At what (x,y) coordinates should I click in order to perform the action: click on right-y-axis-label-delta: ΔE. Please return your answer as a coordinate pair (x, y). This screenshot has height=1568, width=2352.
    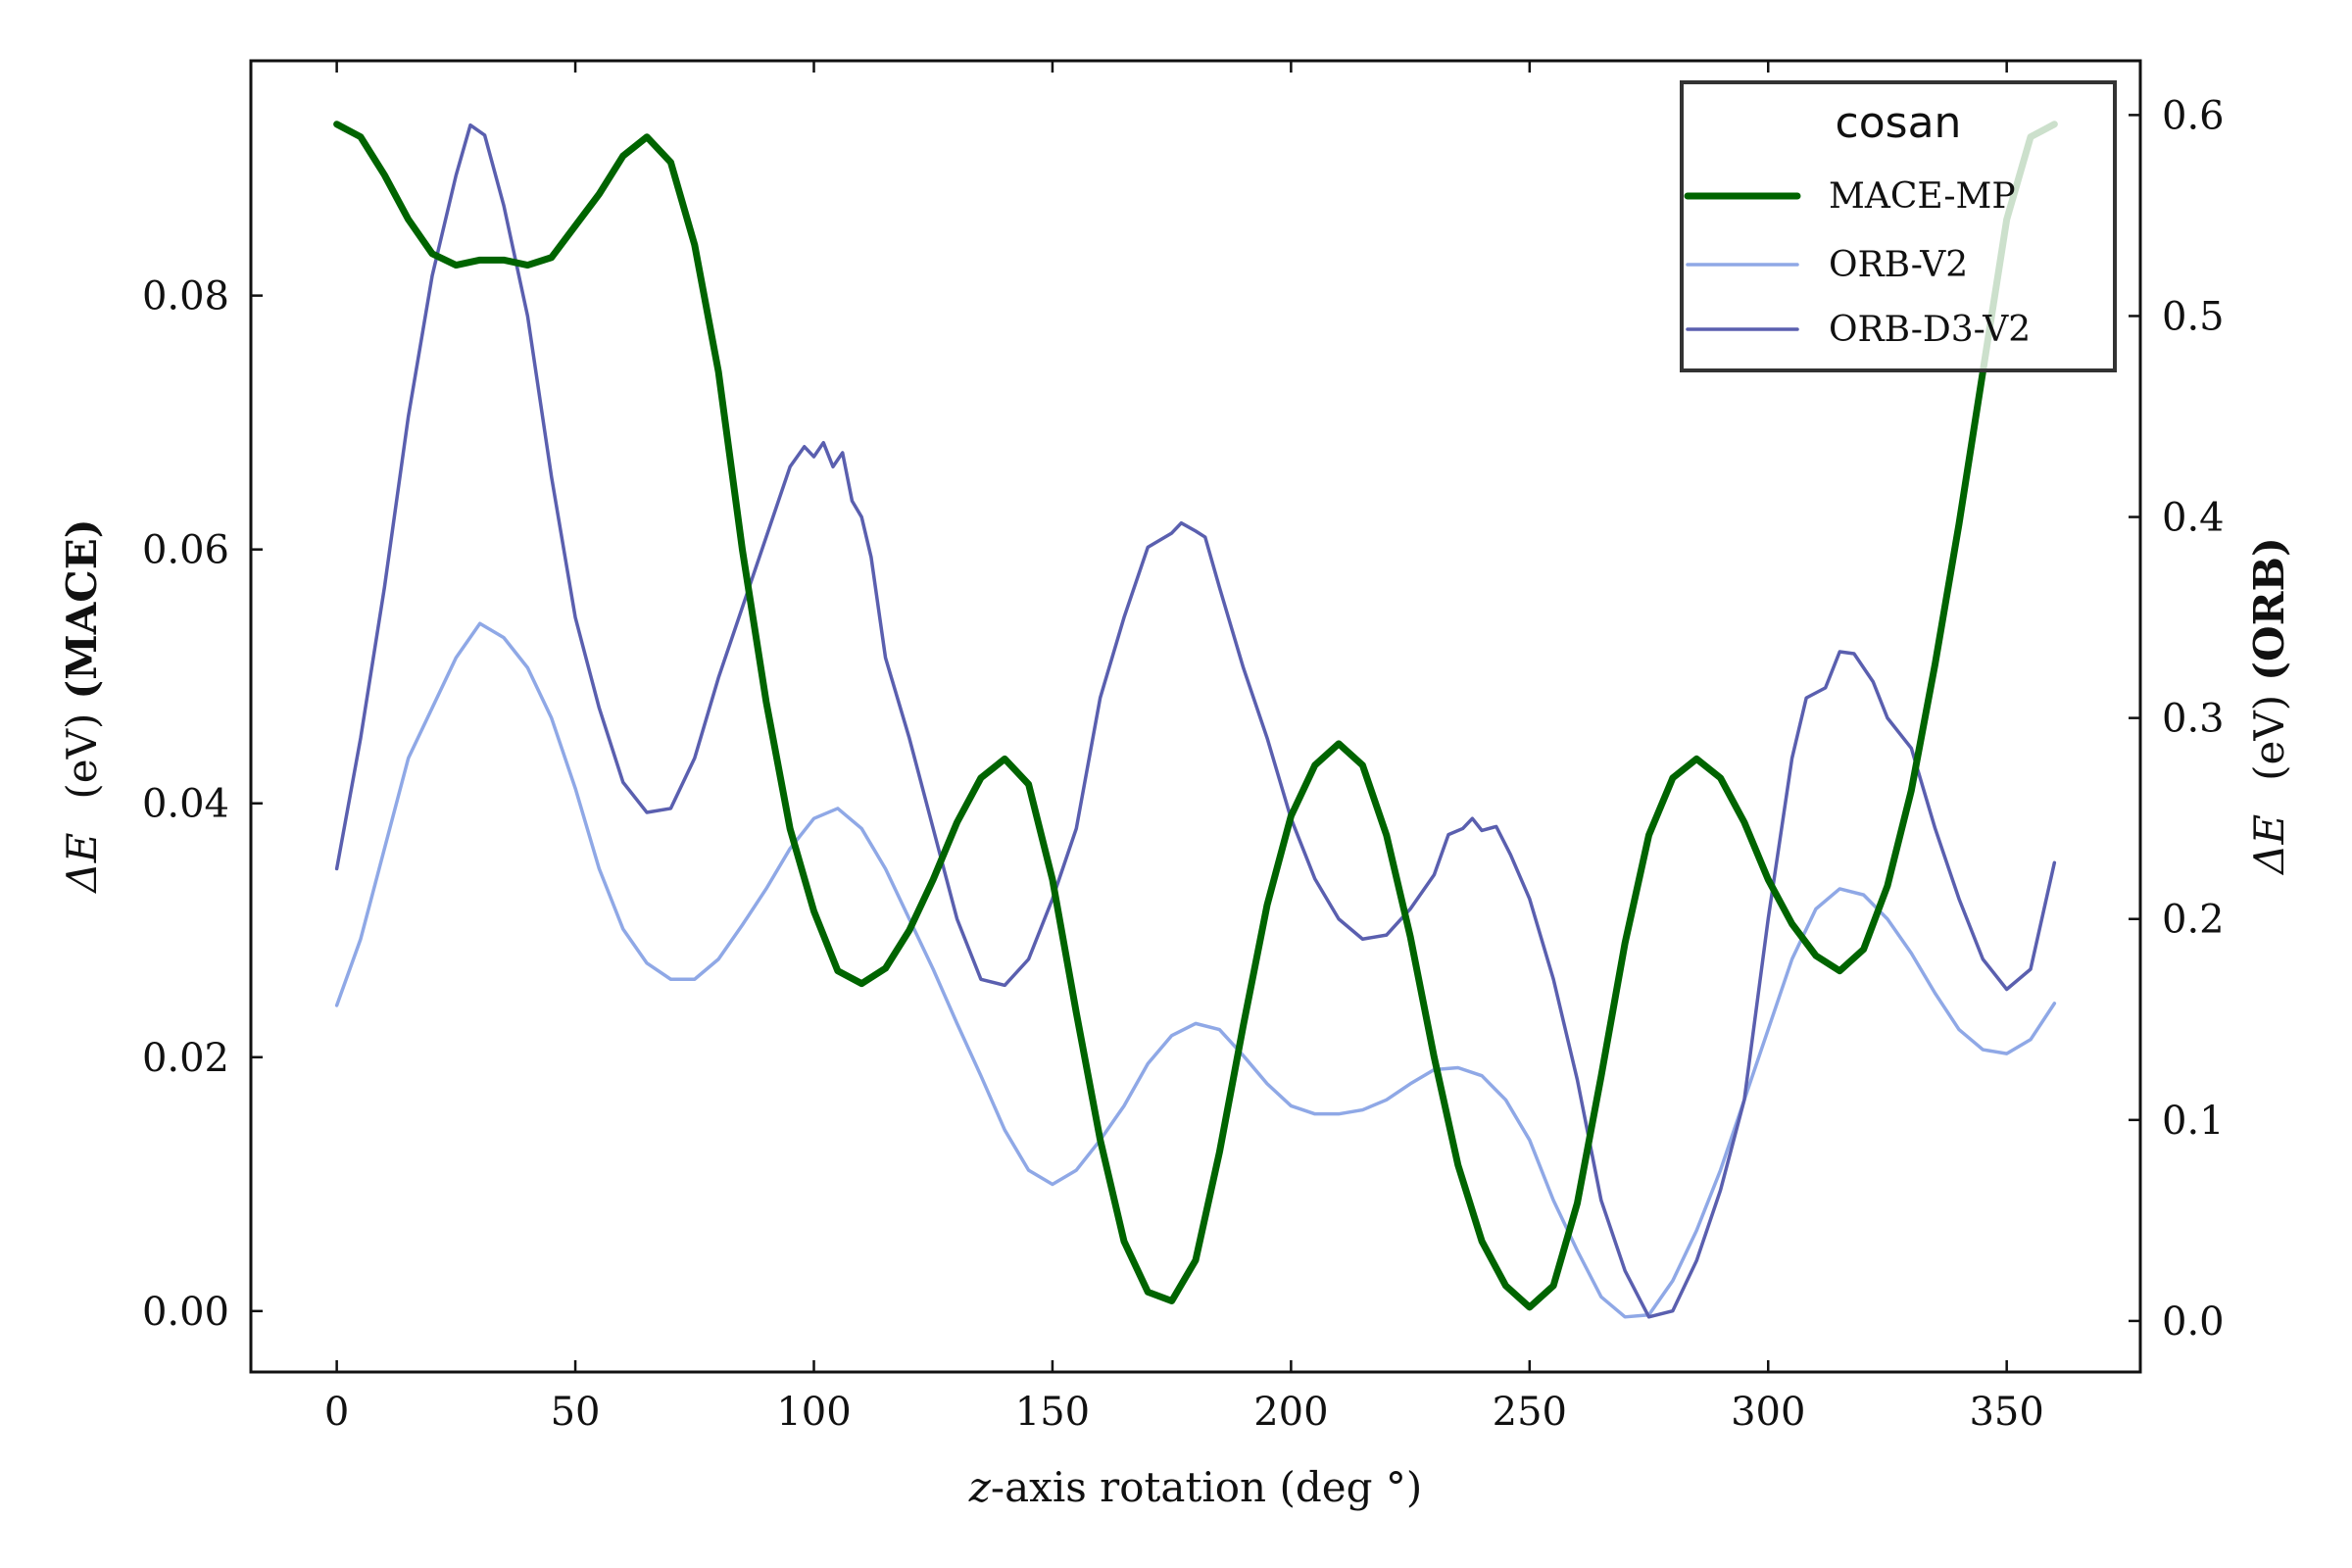
    Looking at the image, I should click on (2269, 845).